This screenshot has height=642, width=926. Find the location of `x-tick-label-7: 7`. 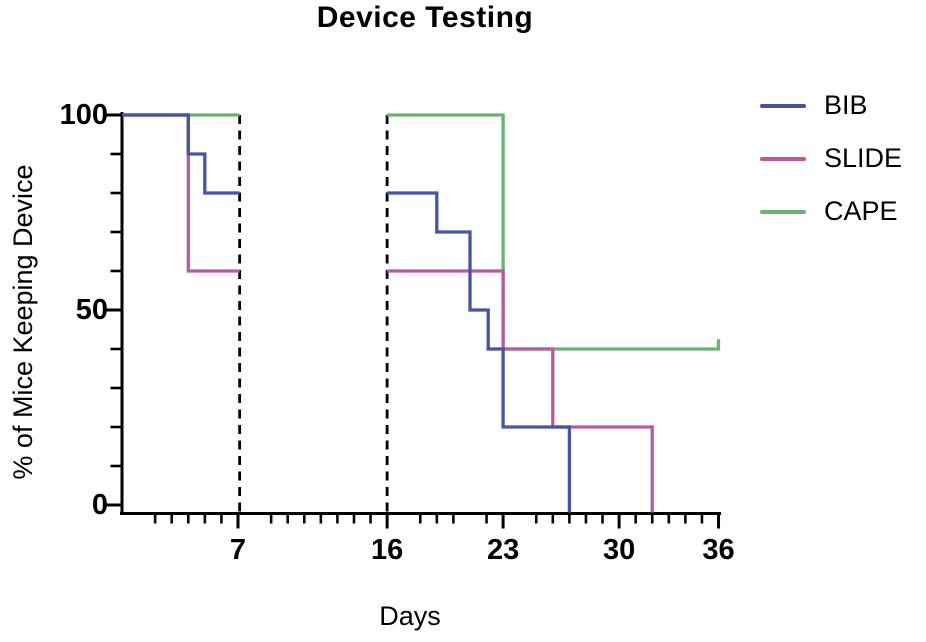

x-tick-label-7: 7 is located at coordinates (238, 550).